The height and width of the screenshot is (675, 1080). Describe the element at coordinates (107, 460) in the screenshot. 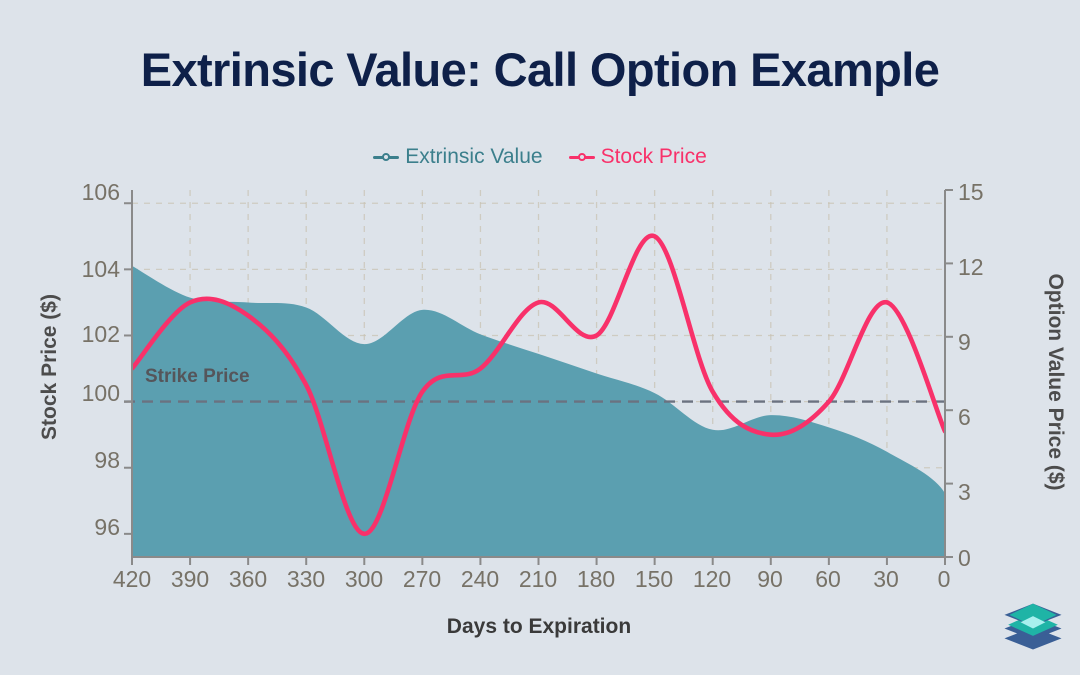

I see `y-axis-left-tick-98: 98` at that location.